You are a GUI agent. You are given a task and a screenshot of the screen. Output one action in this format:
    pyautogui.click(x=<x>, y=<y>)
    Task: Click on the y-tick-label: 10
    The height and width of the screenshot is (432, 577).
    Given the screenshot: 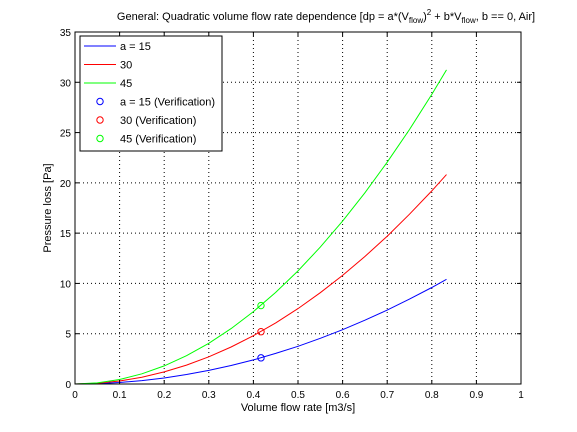 What is the action you would take?
    pyautogui.click(x=66, y=284)
    